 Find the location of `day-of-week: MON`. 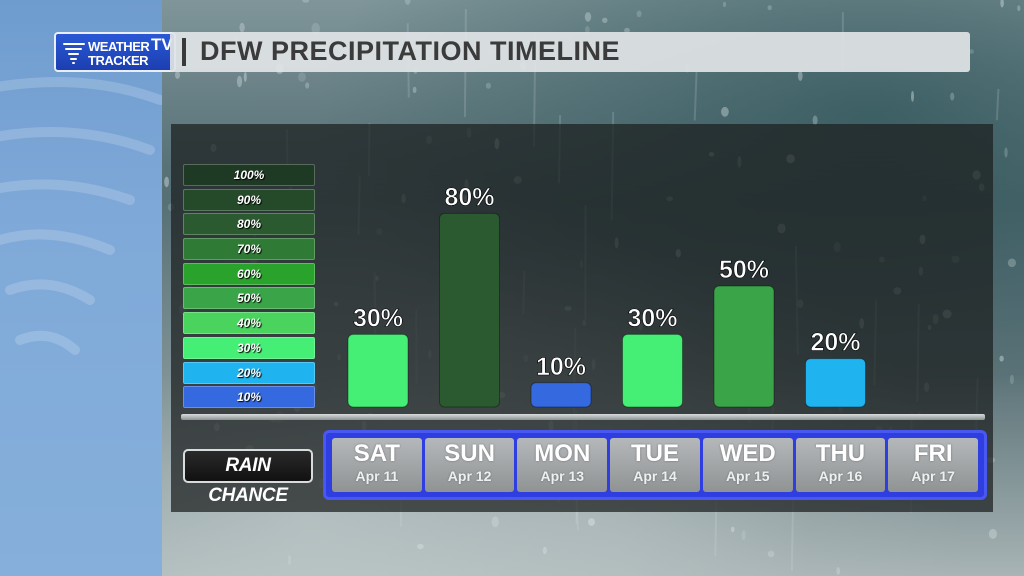

day-of-week: MON is located at coordinates (562, 453).